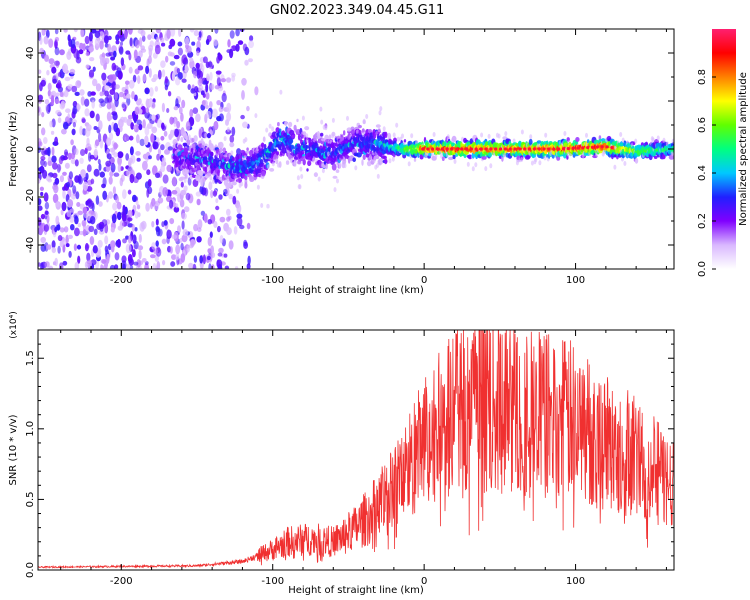  I want to click on snr-scale-label: (x10⁴), so click(14, 324).